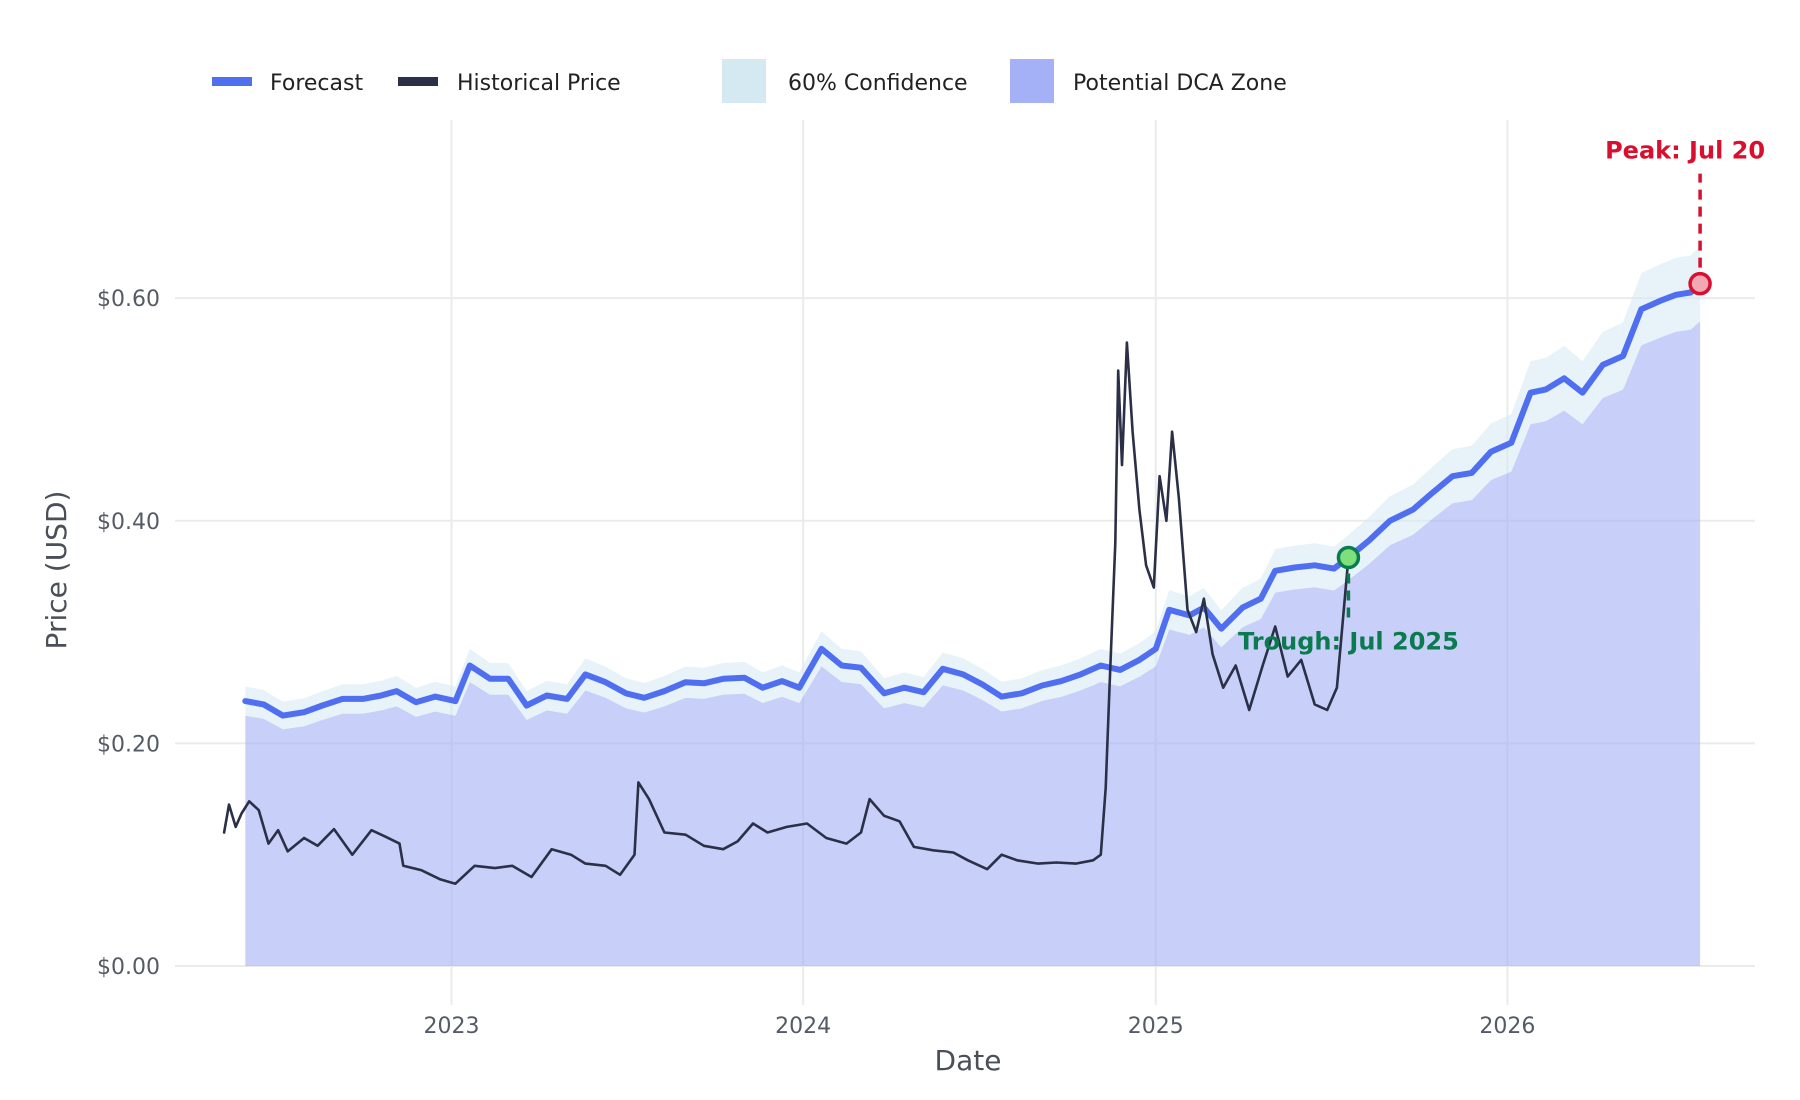  What do you see at coordinates (539, 83) in the screenshot?
I see `legend-label-1: Historical Price` at bounding box center [539, 83].